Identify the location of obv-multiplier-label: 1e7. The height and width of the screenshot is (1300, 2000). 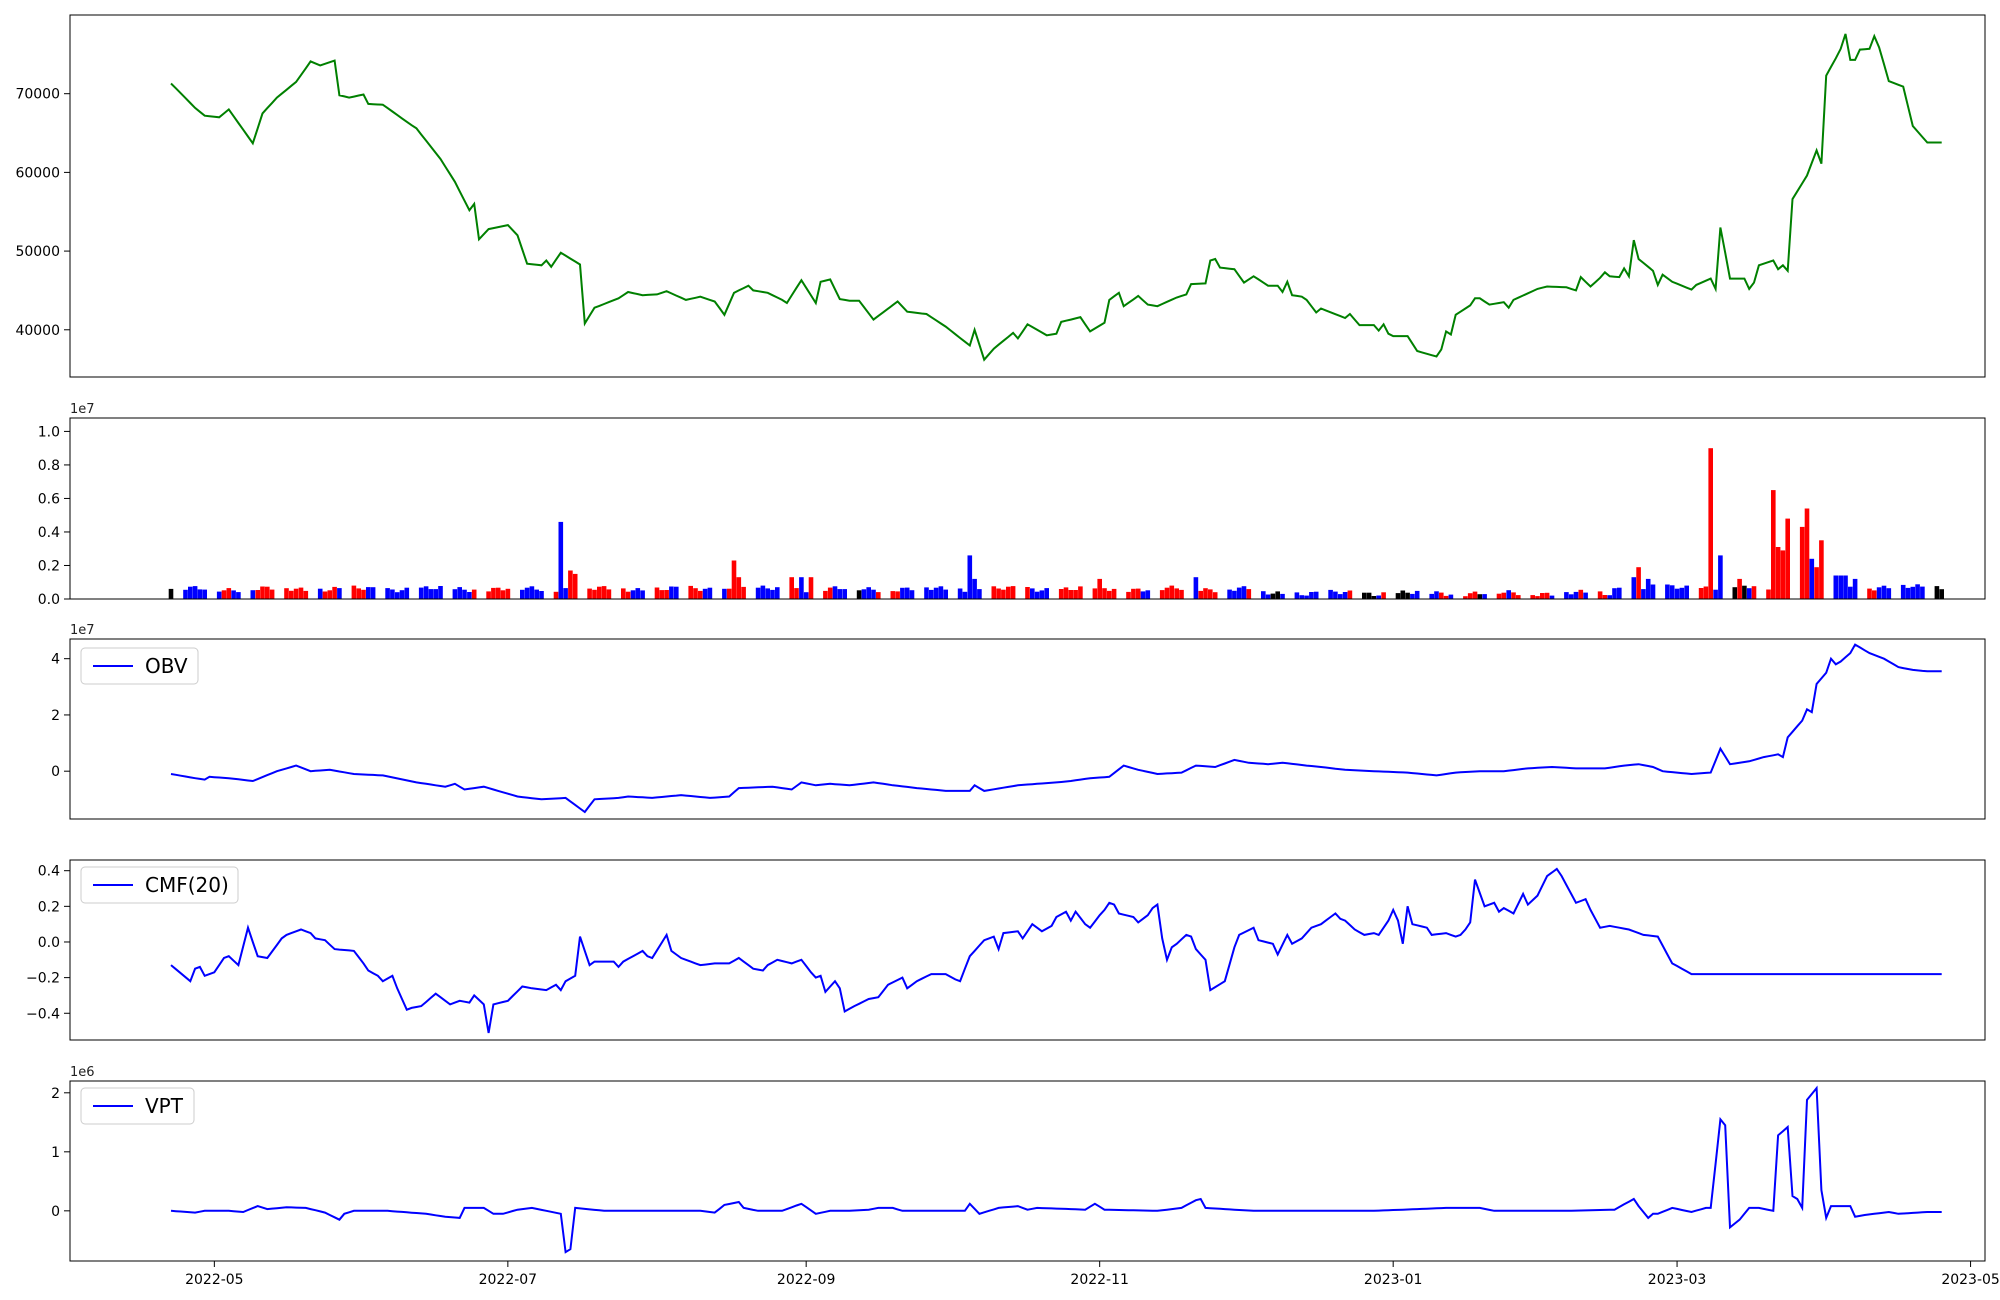
(82, 630).